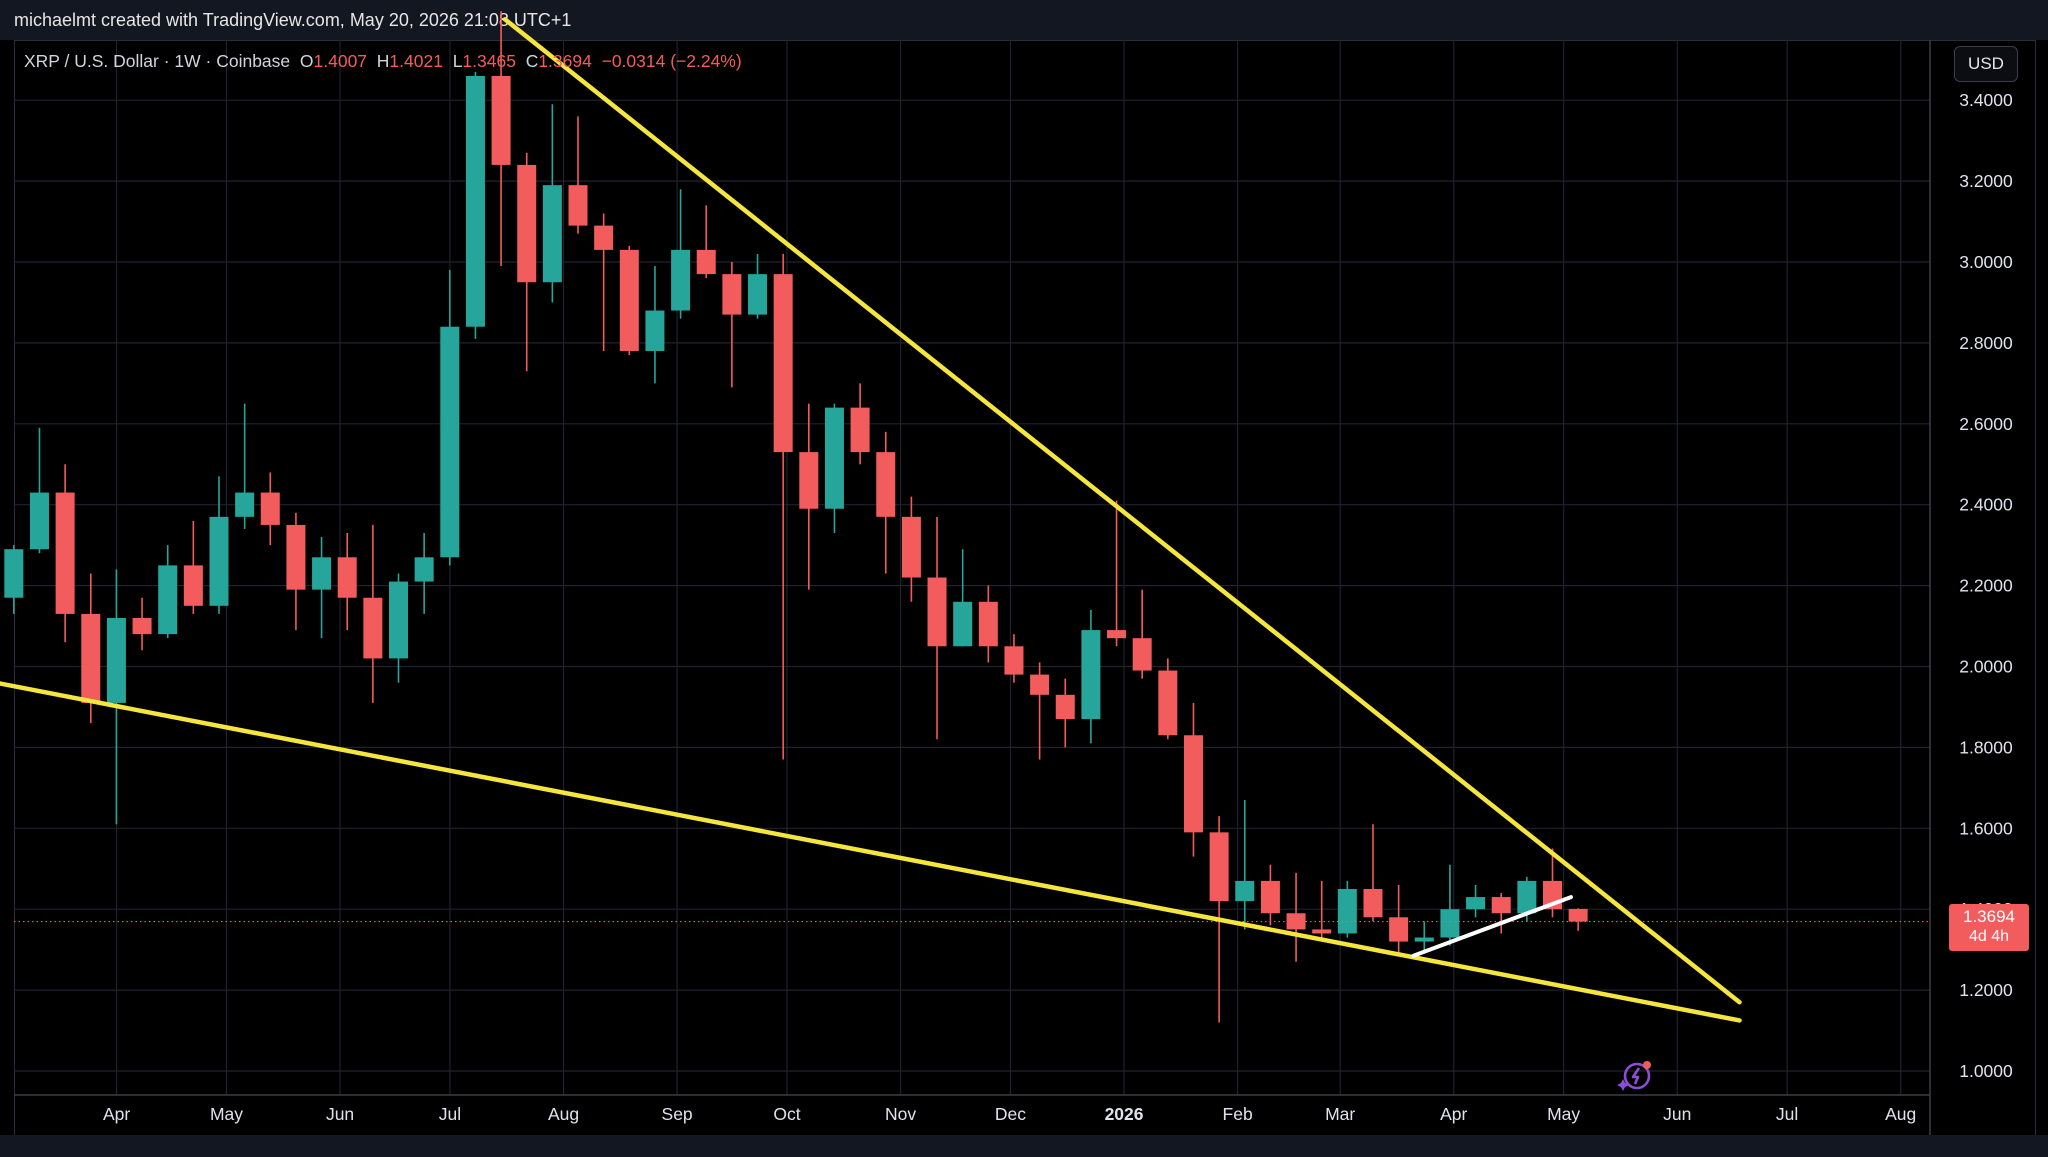 This screenshot has height=1157, width=2048. I want to click on y-tick-label: 2.8000, so click(1986, 343).